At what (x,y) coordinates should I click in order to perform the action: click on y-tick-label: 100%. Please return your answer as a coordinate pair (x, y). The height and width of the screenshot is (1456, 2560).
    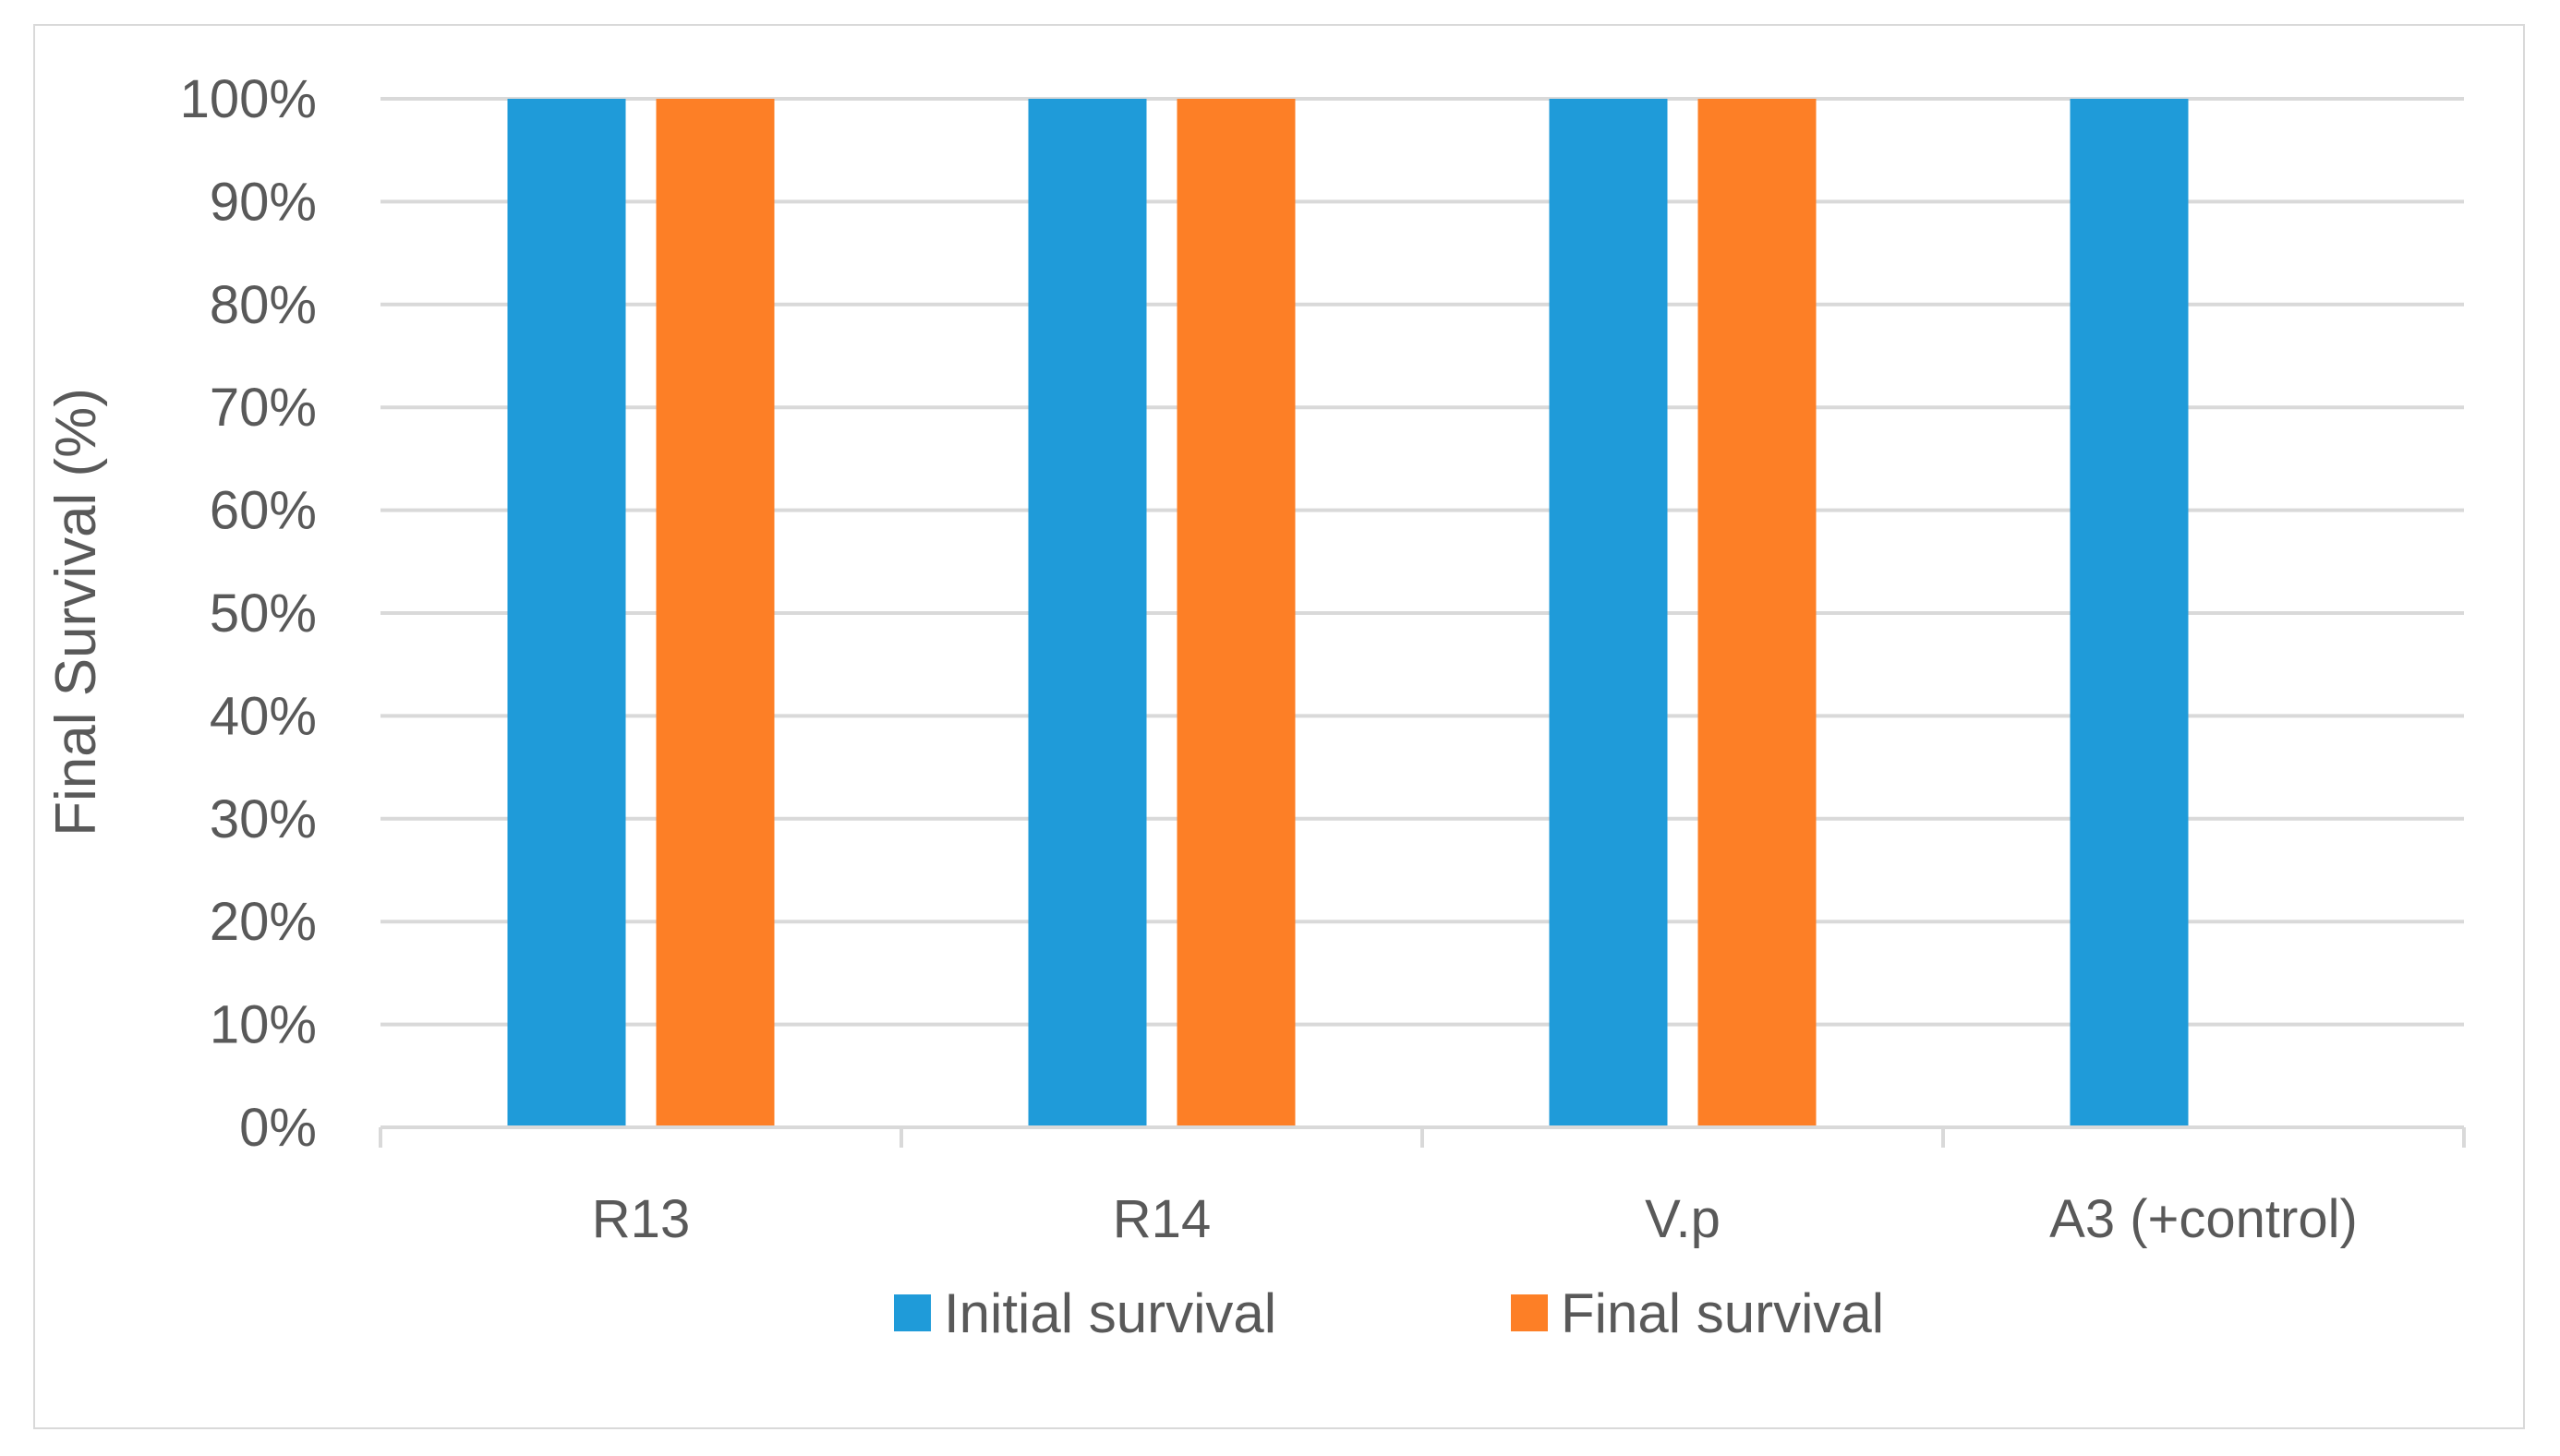
    Looking at the image, I should click on (248, 99).